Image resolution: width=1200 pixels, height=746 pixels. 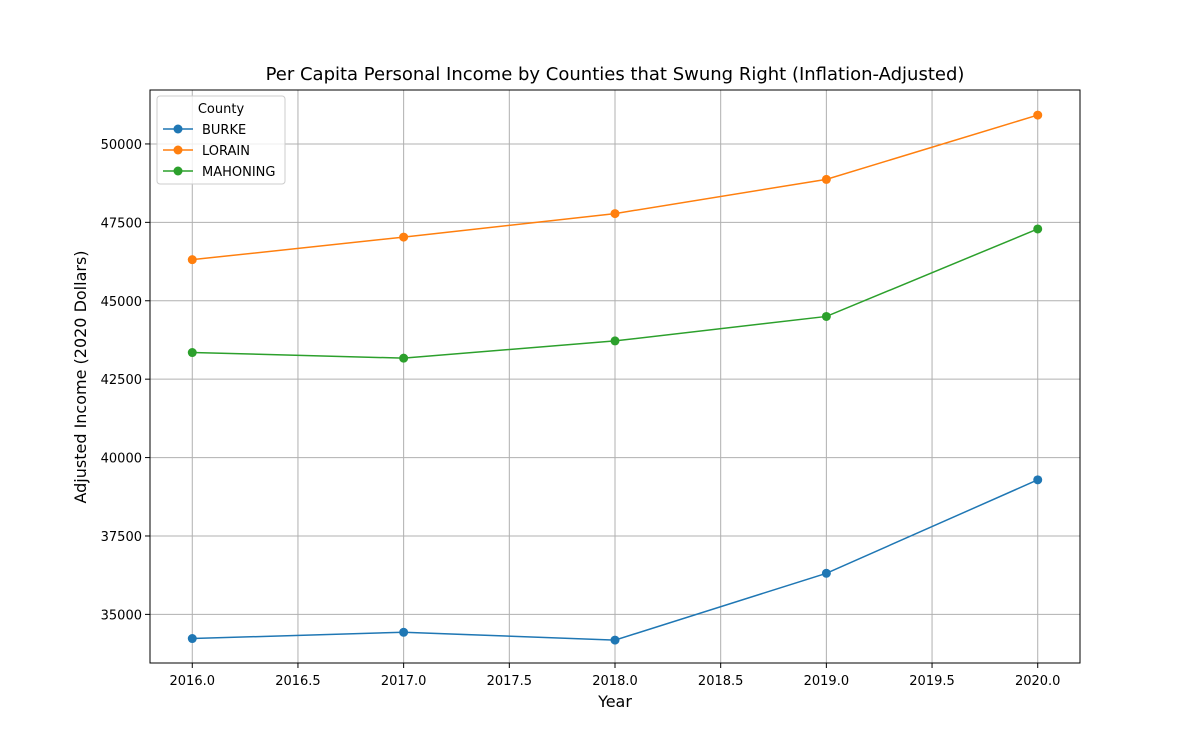 What do you see at coordinates (721, 681) in the screenshot?
I see `x-tick-label: 2018.5` at bounding box center [721, 681].